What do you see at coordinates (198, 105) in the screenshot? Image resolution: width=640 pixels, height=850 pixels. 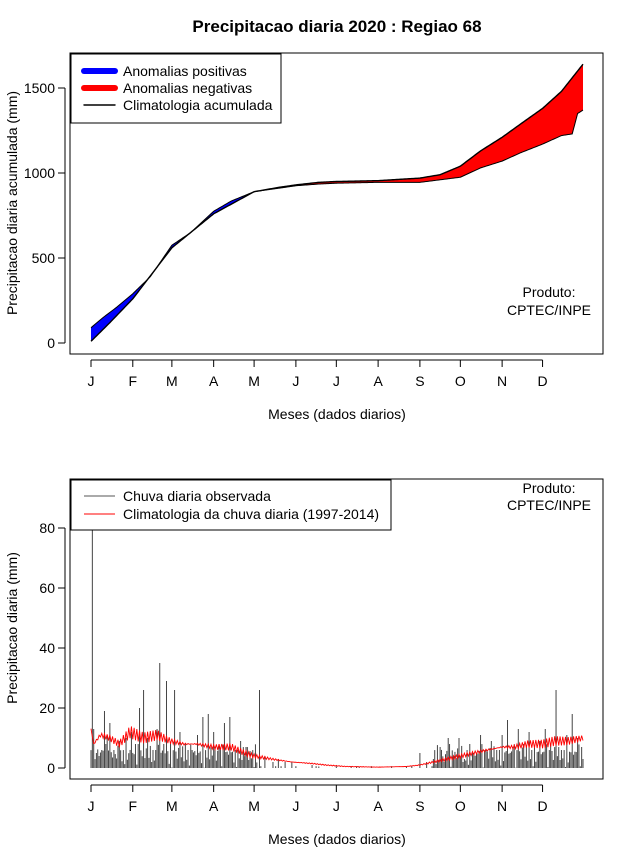 I see `legend-entry: Climatologia acumulada` at bounding box center [198, 105].